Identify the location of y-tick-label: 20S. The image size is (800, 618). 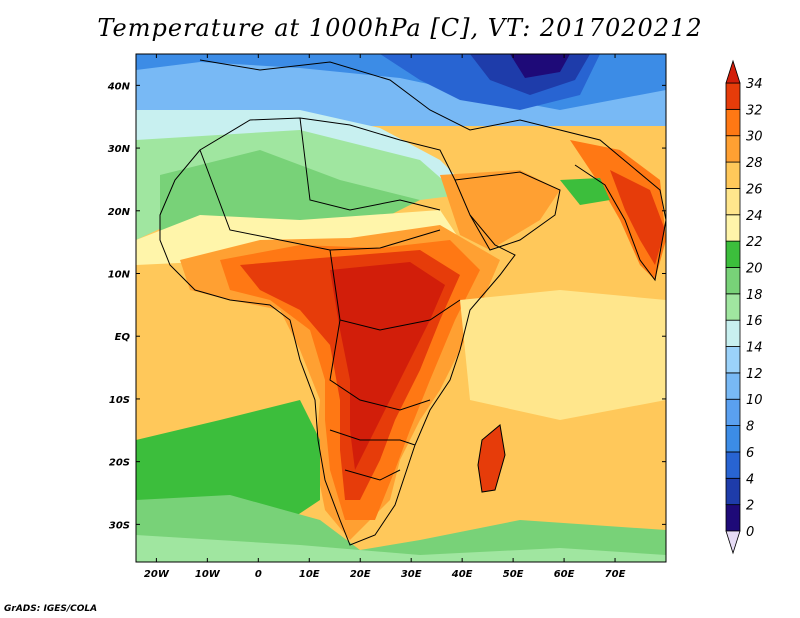
(119, 463).